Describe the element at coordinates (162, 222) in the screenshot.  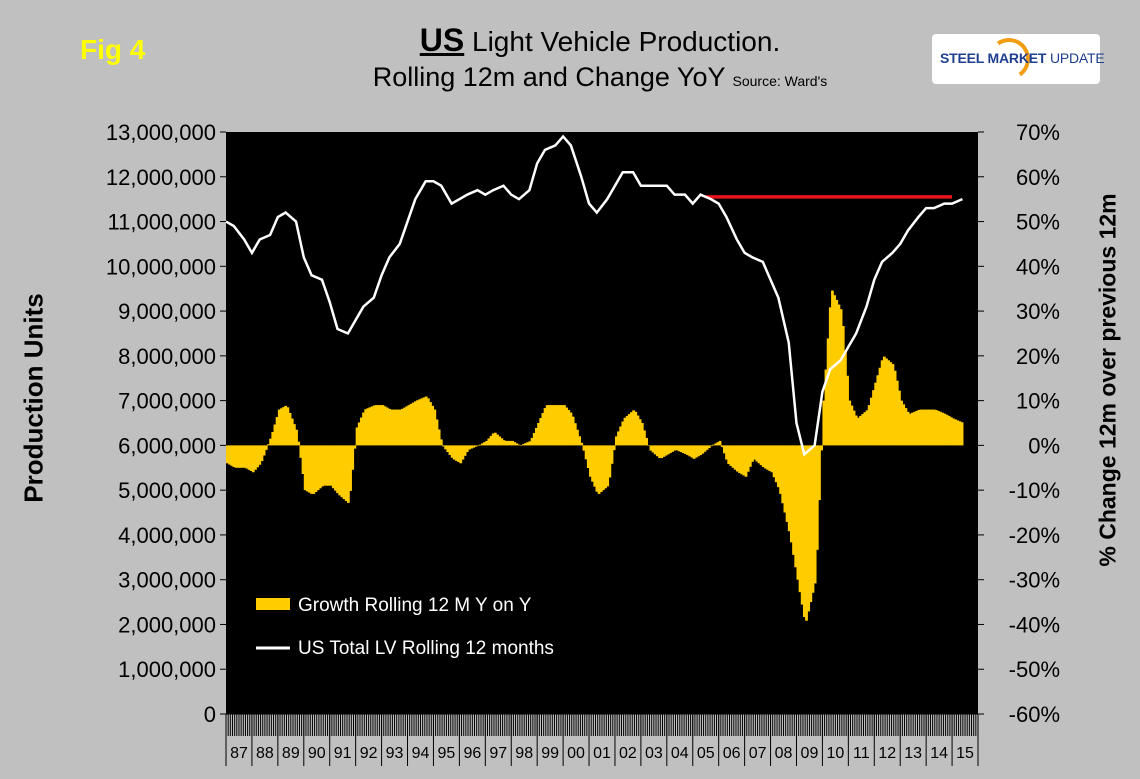
I see `y-left-tick-label: 11,000,000` at that location.